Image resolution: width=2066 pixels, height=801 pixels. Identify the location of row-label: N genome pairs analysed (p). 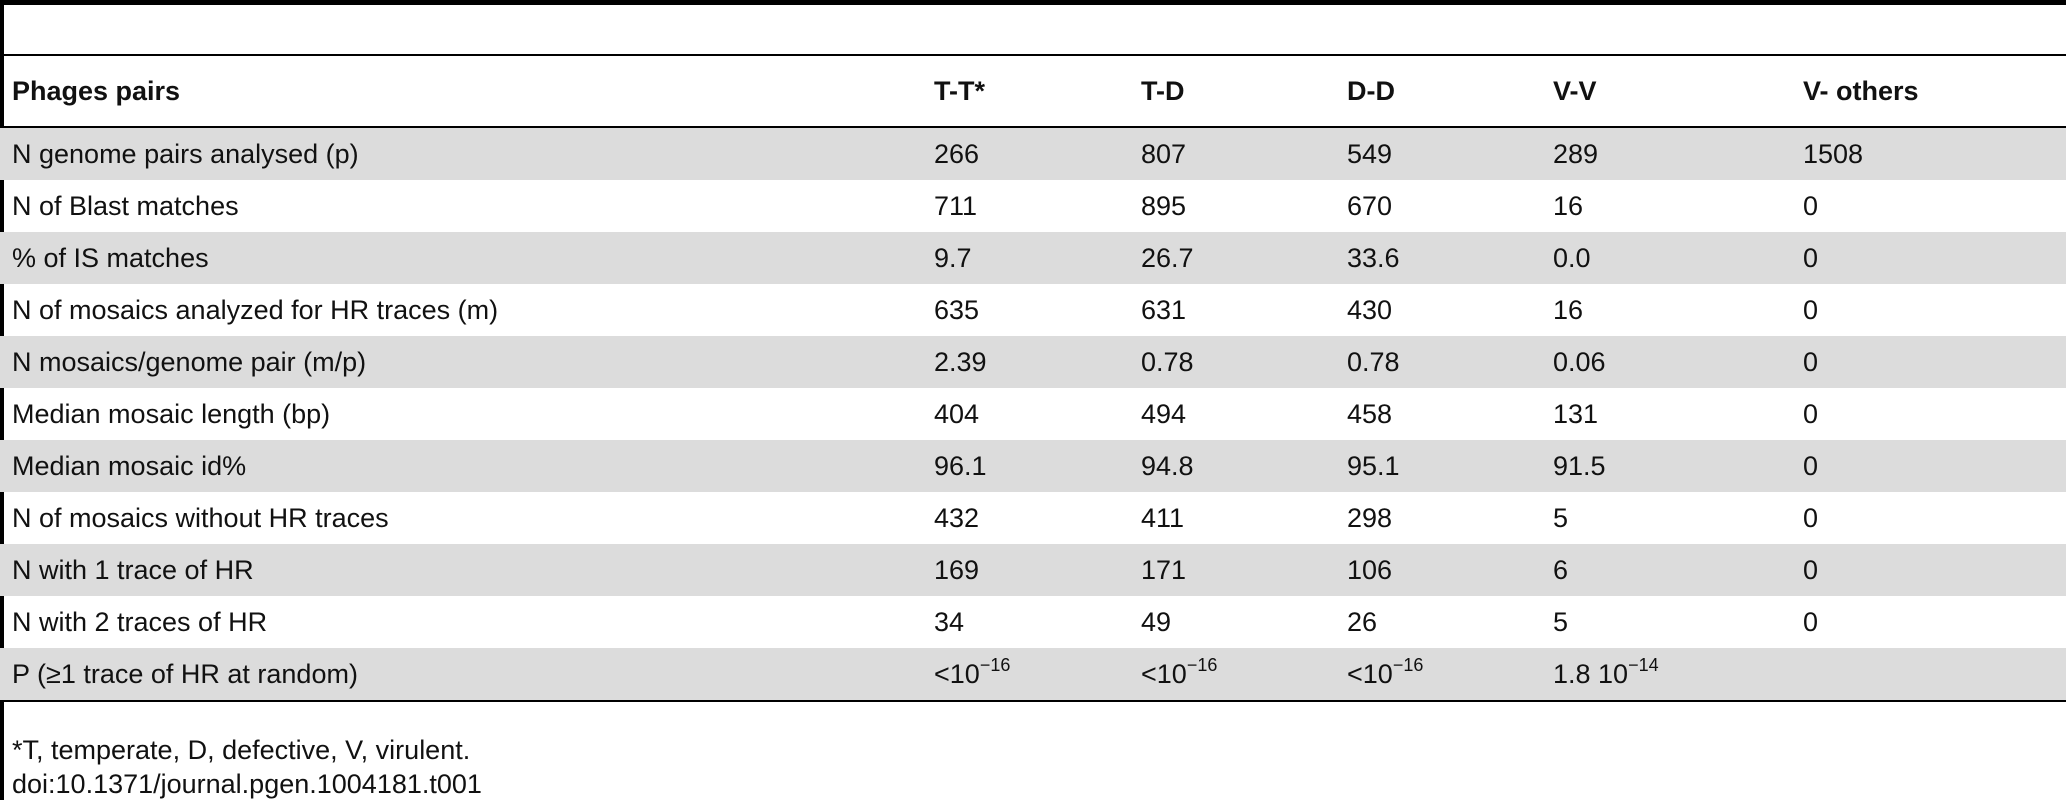
(461, 153).